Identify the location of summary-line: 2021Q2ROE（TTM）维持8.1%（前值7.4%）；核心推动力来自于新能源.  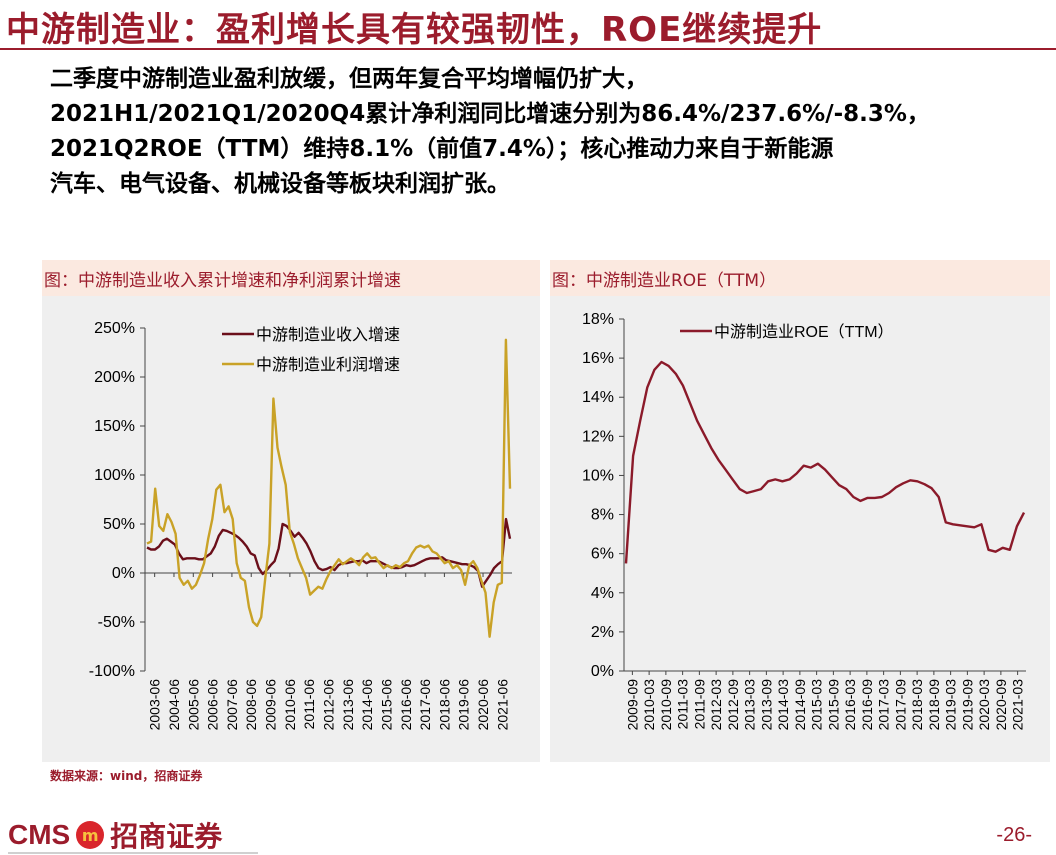
(442, 149).